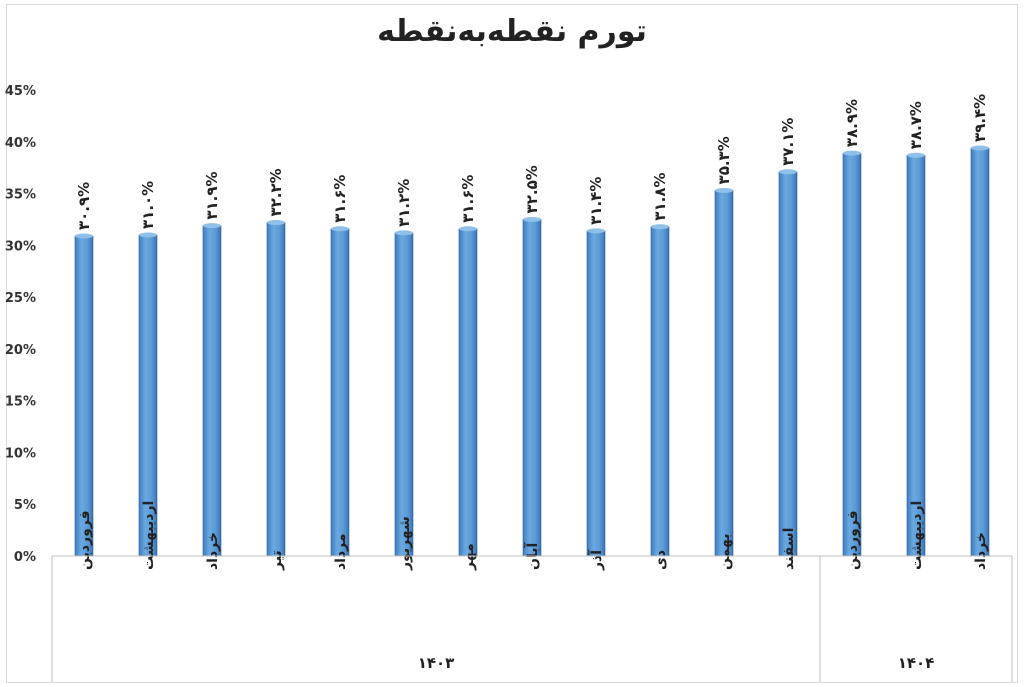 The height and width of the screenshot is (687, 1024). I want to click on y-tick-label: 35%, so click(20, 195).